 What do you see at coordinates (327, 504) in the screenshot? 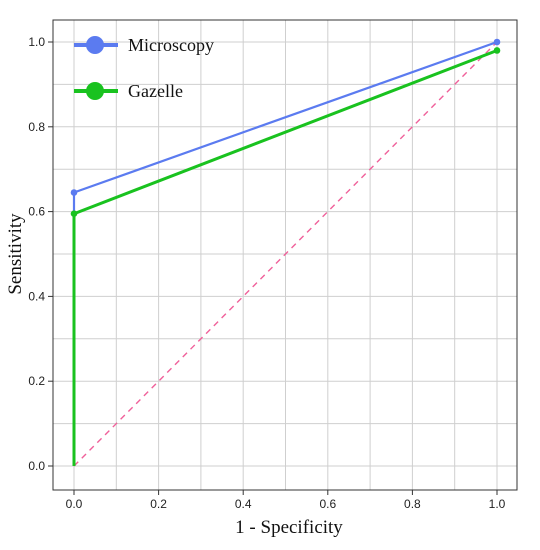
I see `x-tick-label: 0.6` at bounding box center [327, 504].